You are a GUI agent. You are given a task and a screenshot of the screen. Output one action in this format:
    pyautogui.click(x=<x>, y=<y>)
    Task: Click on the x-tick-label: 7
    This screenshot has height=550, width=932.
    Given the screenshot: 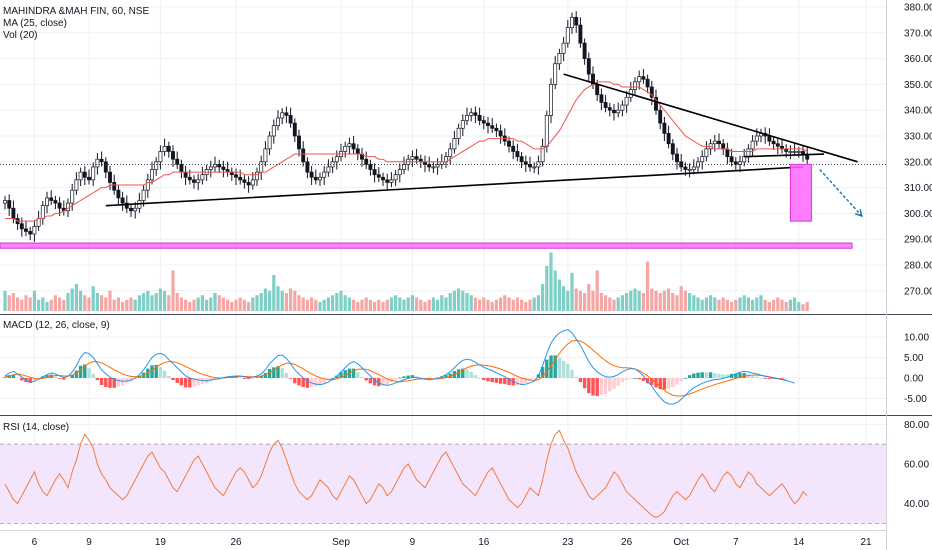 What is the action you would take?
    pyautogui.click(x=736, y=542)
    